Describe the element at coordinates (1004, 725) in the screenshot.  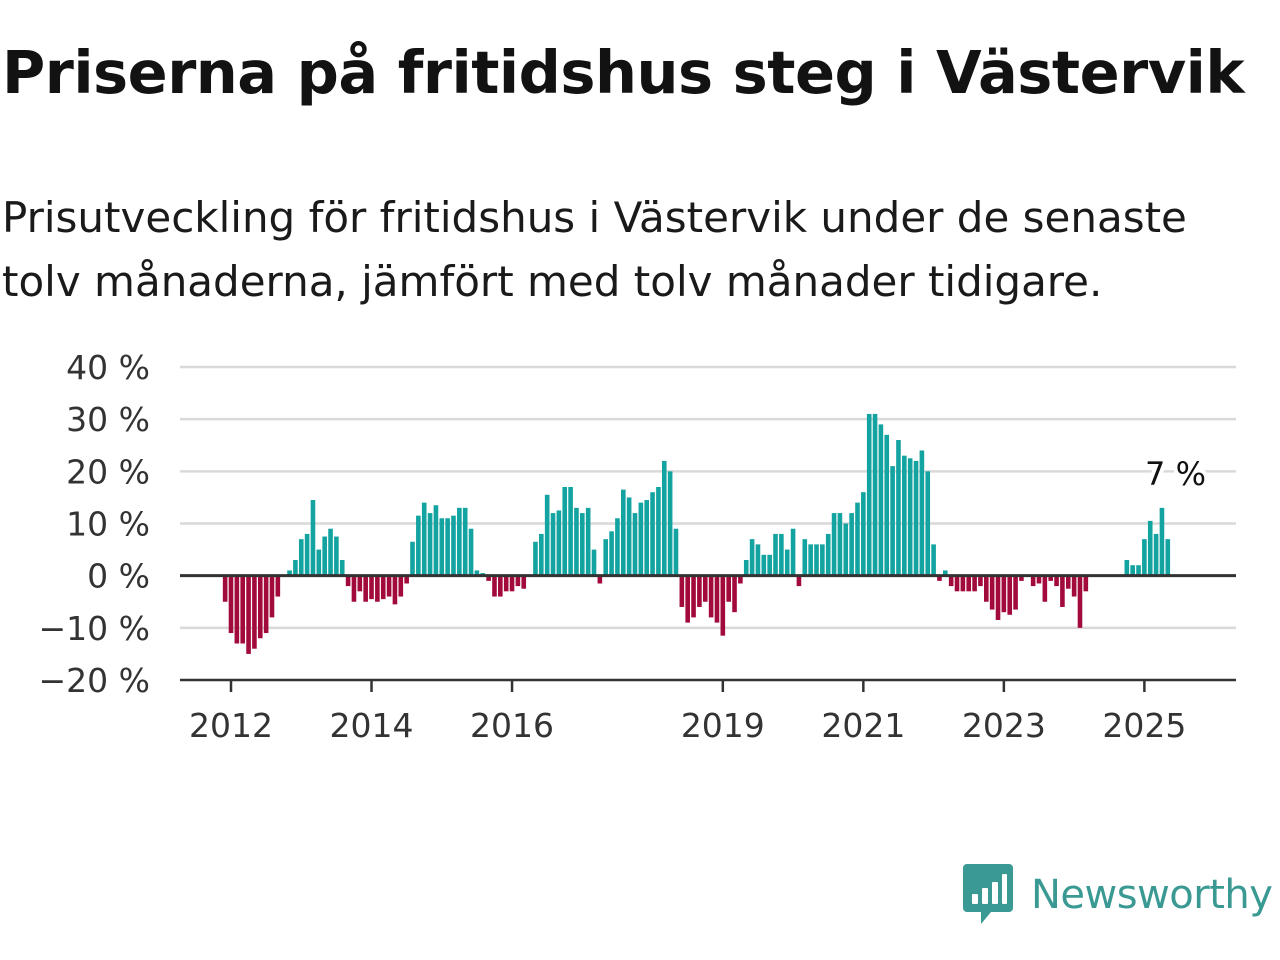
I see `x-tick-label: 2023` at that location.